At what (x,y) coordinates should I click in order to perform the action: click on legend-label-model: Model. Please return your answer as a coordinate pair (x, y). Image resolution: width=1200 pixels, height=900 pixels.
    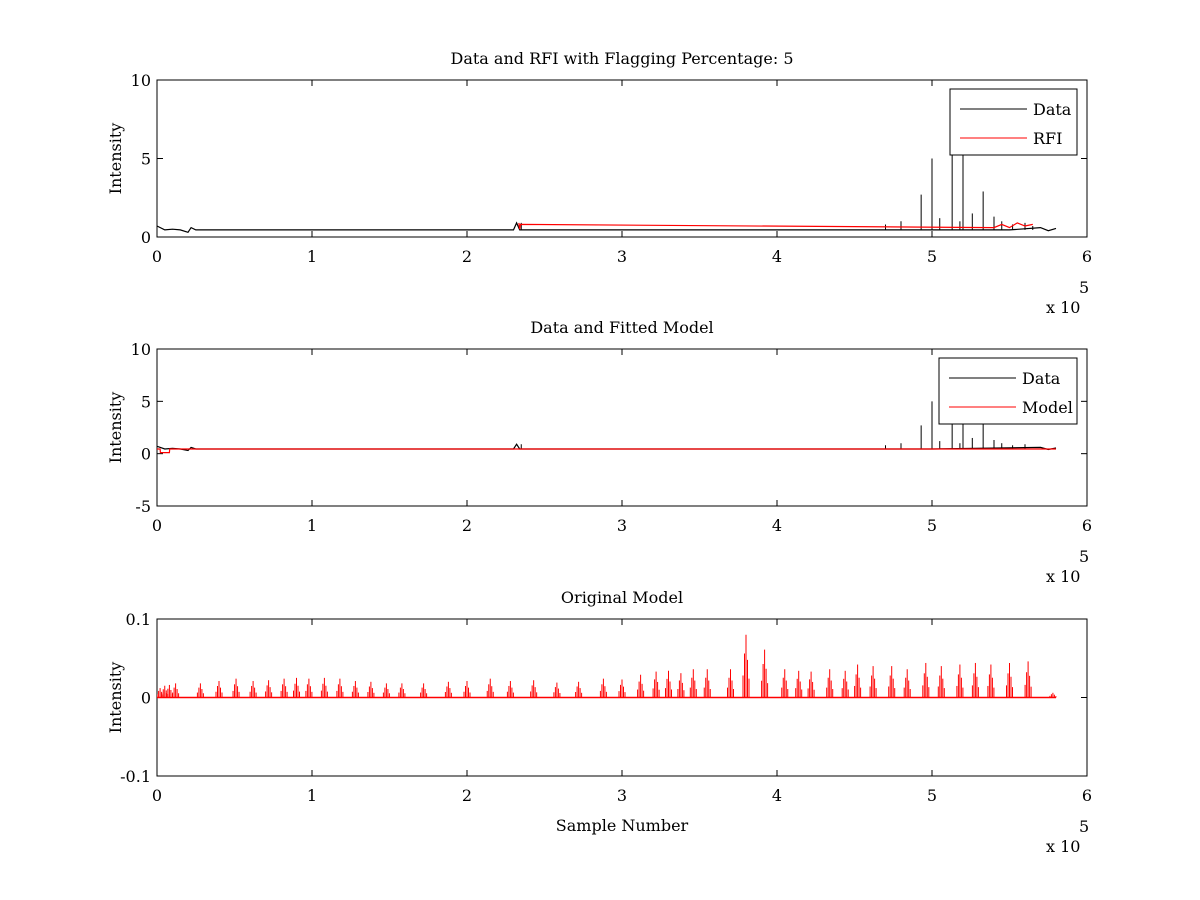
    Looking at the image, I should click on (1047, 407).